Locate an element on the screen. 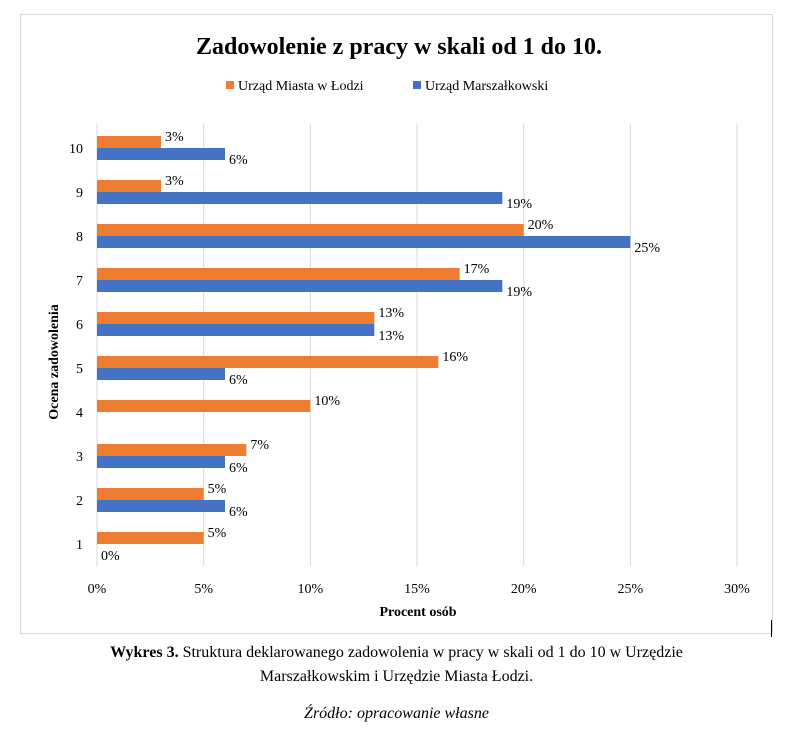 Image resolution: width=801 pixels, height=735 pixels. data-label: 7% is located at coordinates (259, 445).